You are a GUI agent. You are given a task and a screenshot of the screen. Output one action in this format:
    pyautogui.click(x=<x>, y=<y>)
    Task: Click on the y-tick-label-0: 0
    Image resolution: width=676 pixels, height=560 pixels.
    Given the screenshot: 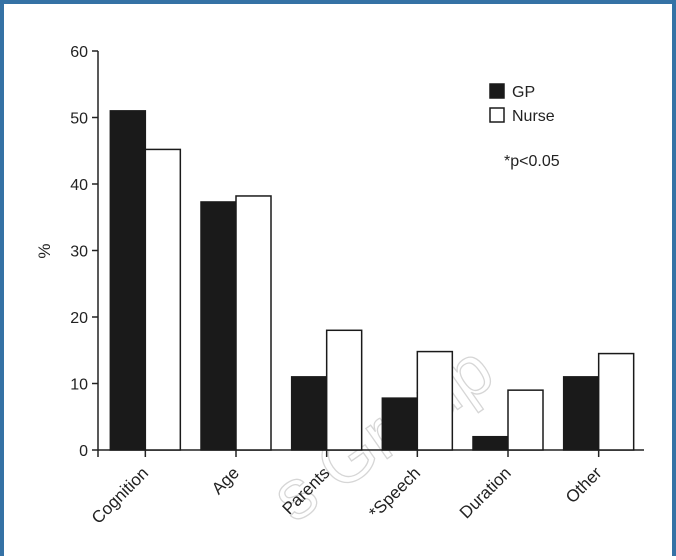 What is the action you would take?
    pyautogui.click(x=83, y=451)
    